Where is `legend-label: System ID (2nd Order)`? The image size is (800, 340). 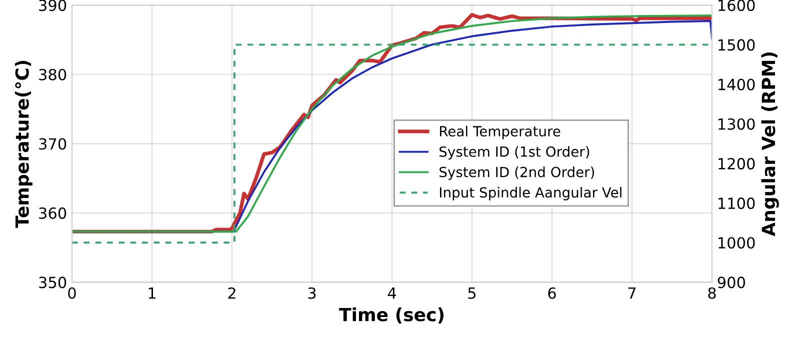
legend-label: System ID (2nd Order) is located at coordinates (517, 173).